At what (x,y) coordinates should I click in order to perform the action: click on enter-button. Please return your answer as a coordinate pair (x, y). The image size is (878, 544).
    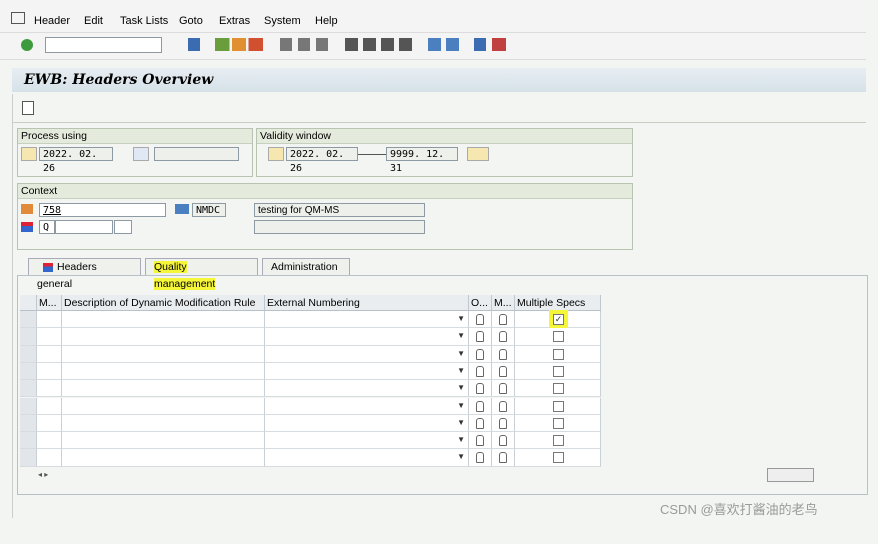
    Looking at the image, I should click on (27, 45).